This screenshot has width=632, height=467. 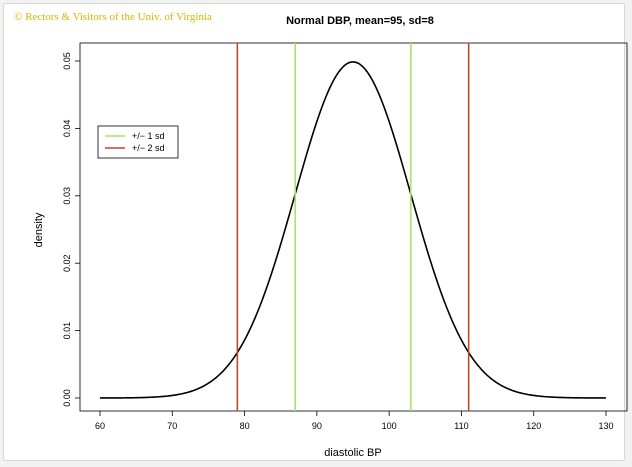 I want to click on y-axis-label: density, so click(x=39, y=229).